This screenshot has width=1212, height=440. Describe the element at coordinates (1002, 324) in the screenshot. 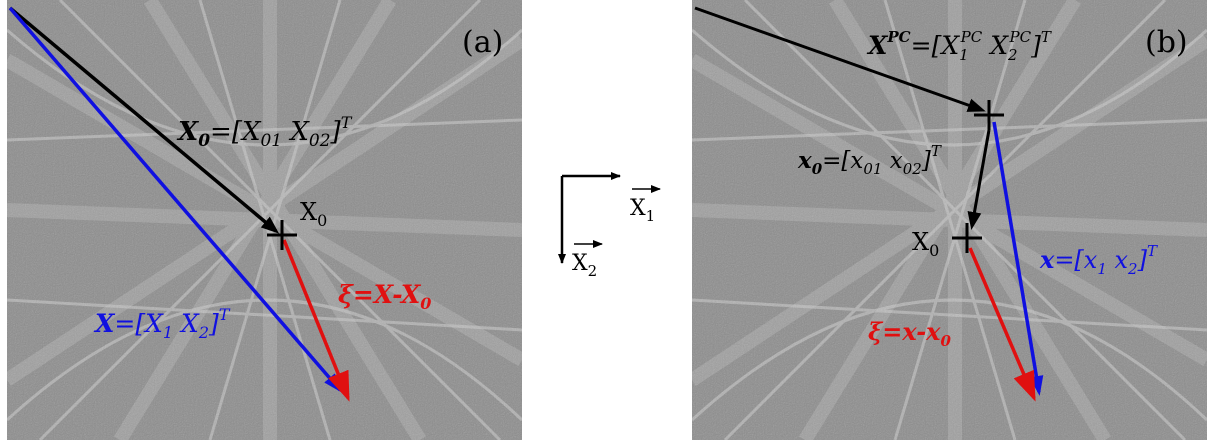

I see `xi-vector-arrow-b` at that location.